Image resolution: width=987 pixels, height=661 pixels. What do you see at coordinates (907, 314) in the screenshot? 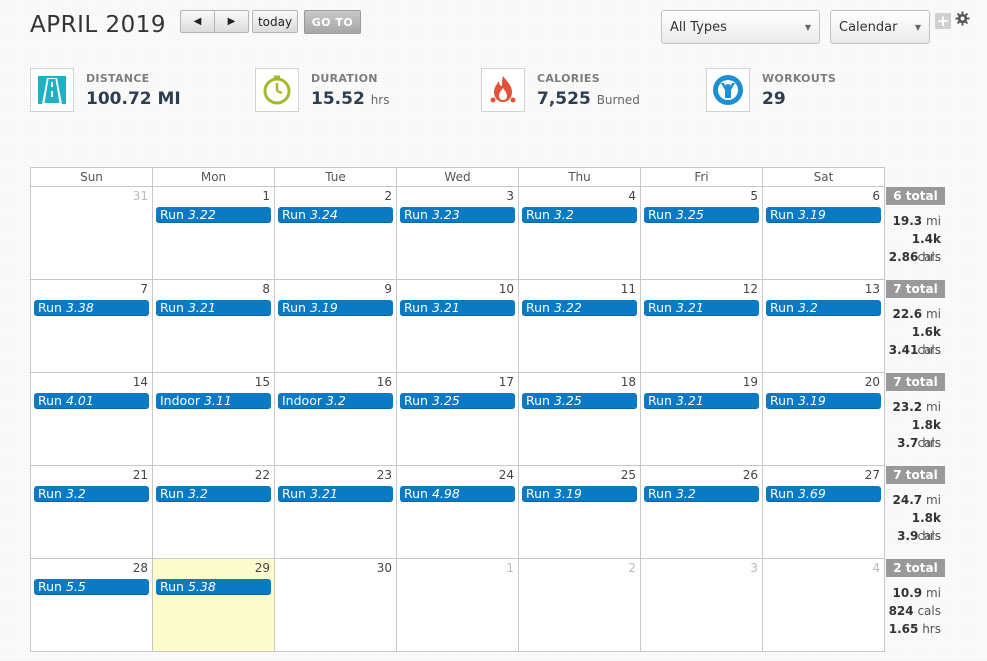
I see `summary-value: 22.6` at bounding box center [907, 314].